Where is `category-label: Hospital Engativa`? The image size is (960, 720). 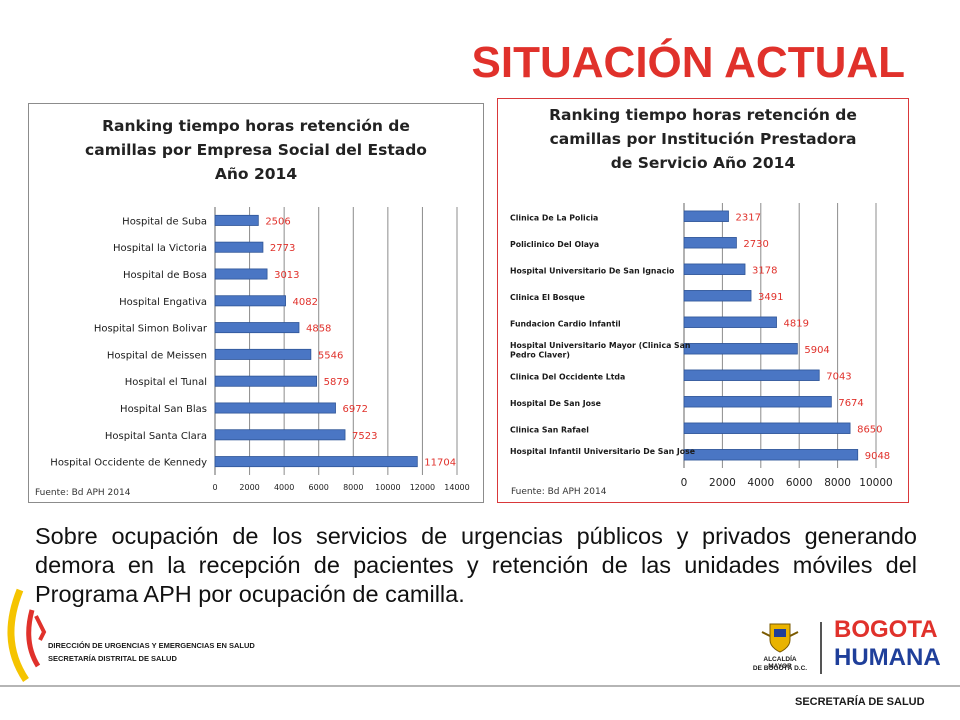 category-label: Hospital Engativa is located at coordinates (163, 302).